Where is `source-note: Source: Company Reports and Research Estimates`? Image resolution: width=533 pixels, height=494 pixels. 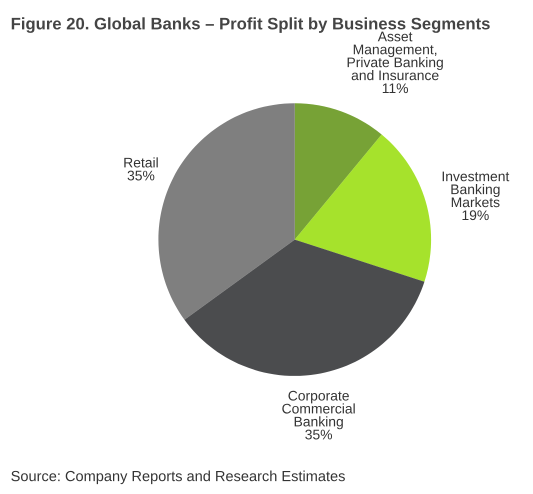
source-note: Source: Company Reports and Research Estimates is located at coordinates (178, 477).